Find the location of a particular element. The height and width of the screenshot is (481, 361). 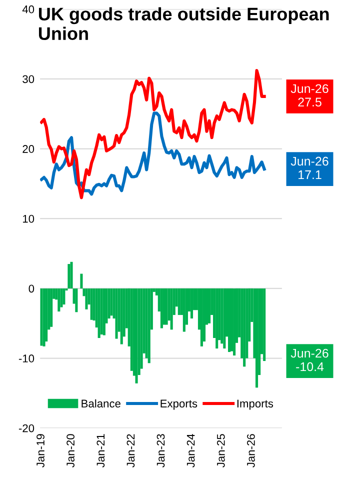

line-series is located at coordinates (153, 154).